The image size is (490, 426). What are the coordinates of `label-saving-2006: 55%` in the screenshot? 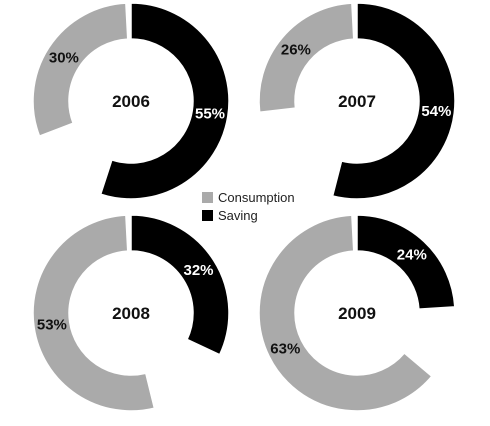 It's located at (210, 114).